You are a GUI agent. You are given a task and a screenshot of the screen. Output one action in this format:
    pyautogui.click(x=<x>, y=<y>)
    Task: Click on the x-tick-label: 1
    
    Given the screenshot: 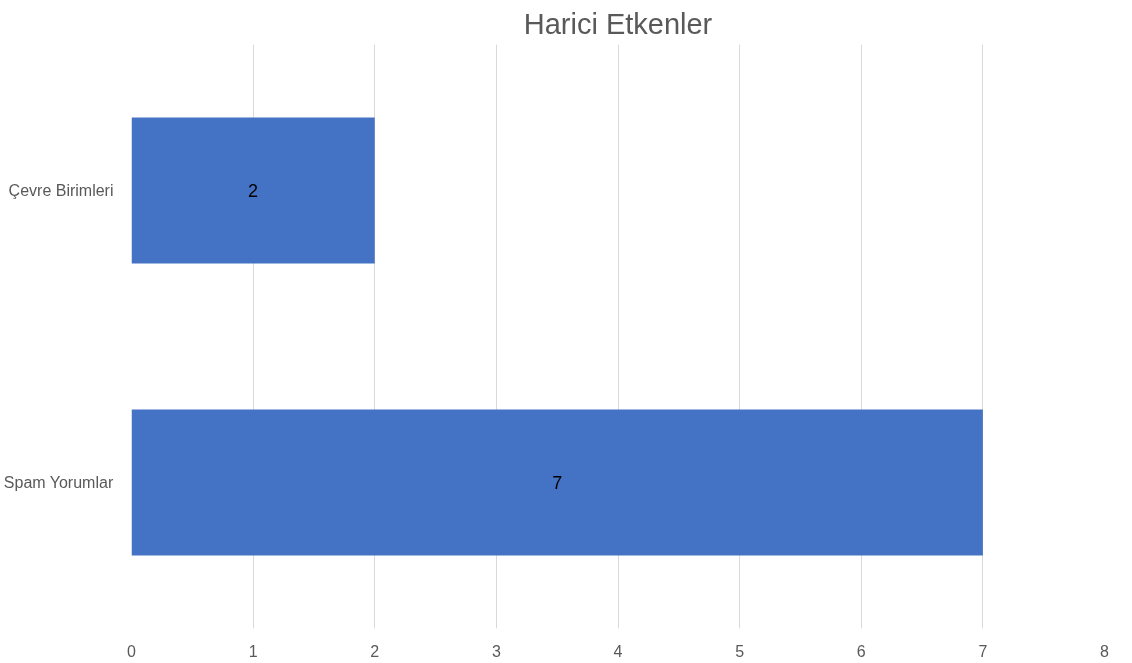 What is the action you would take?
    pyautogui.click(x=253, y=651)
    